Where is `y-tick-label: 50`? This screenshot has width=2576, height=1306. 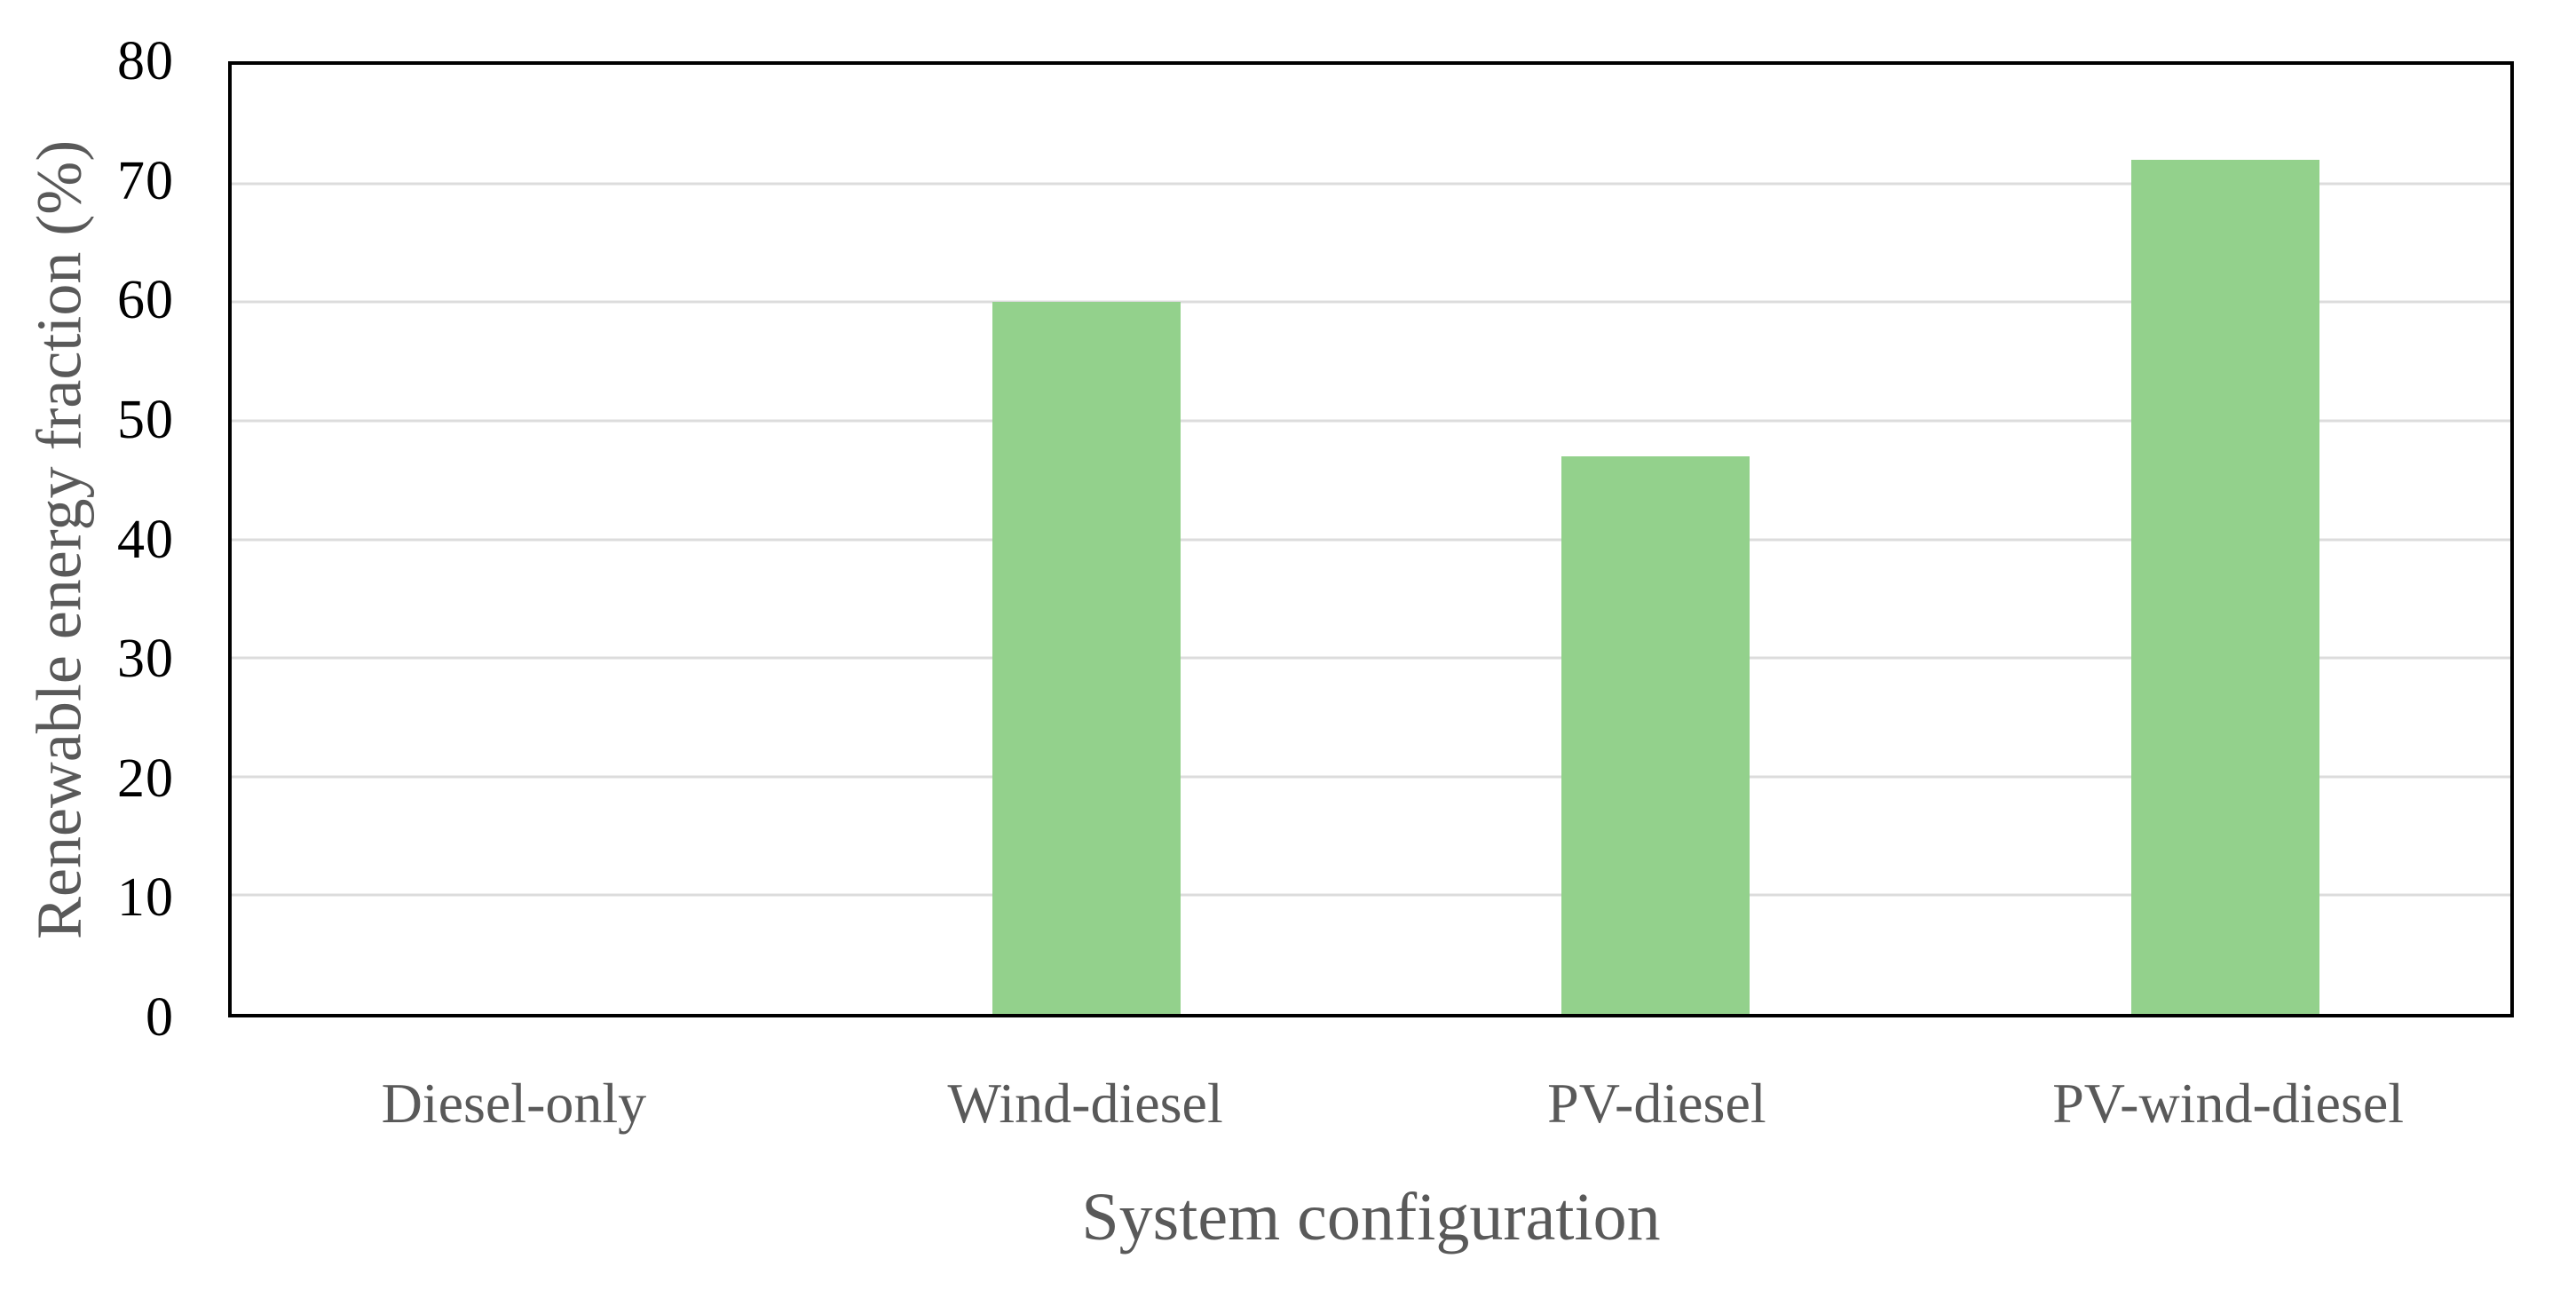 y-tick-label: 50 is located at coordinates (145, 419).